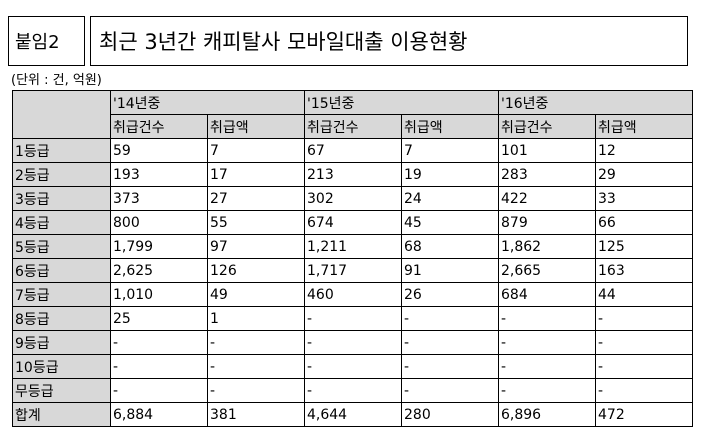 The image size is (709, 436). What do you see at coordinates (61, 342) in the screenshot?
I see `grade-cell: 9등급` at bounding box center [61, 342].